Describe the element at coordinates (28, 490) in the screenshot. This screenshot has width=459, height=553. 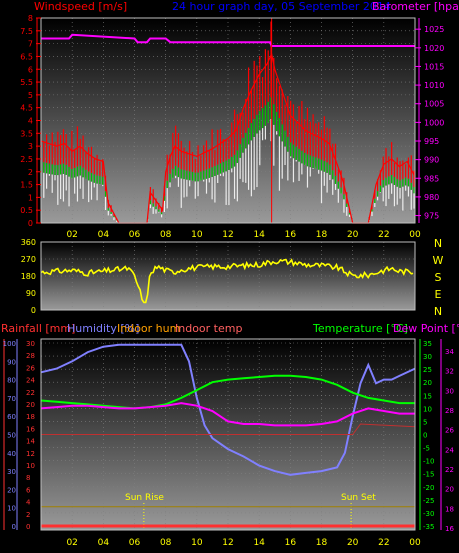
I see `rainfall-tick-label: 6` at that location.